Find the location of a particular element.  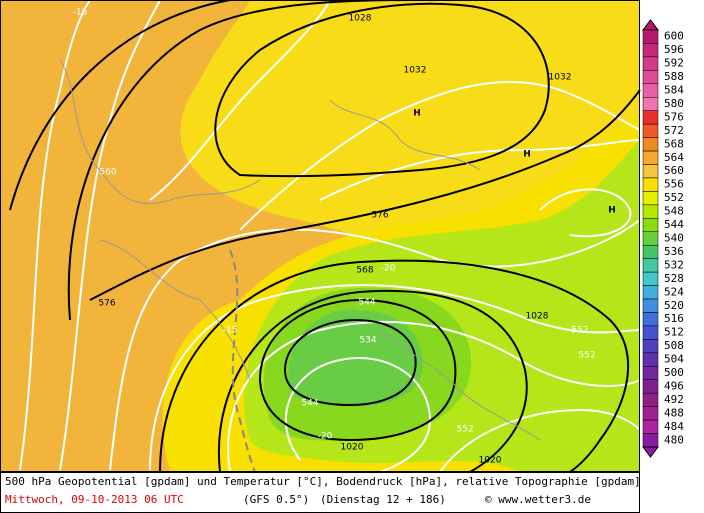

trough-line is located at coordinates (242, 361).